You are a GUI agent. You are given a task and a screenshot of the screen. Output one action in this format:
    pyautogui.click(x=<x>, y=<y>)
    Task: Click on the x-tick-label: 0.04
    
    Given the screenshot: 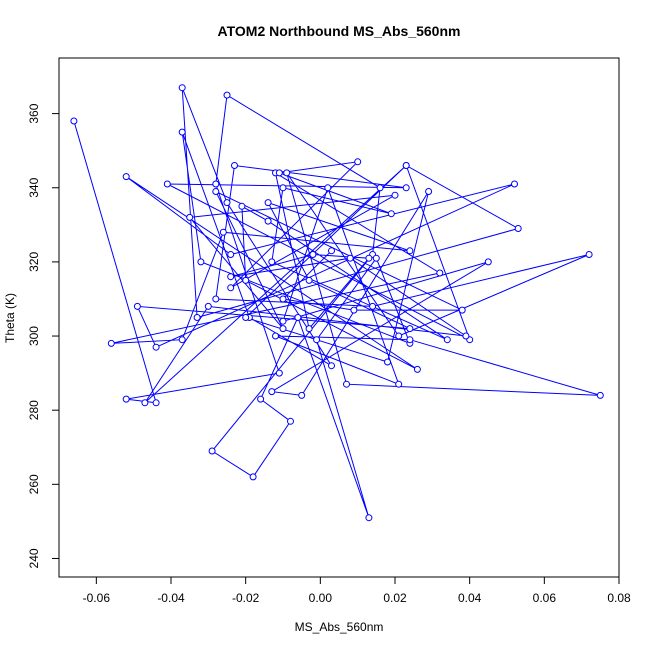 What is the action you would take?
    pyautogui.click(x=470, y=598)
    